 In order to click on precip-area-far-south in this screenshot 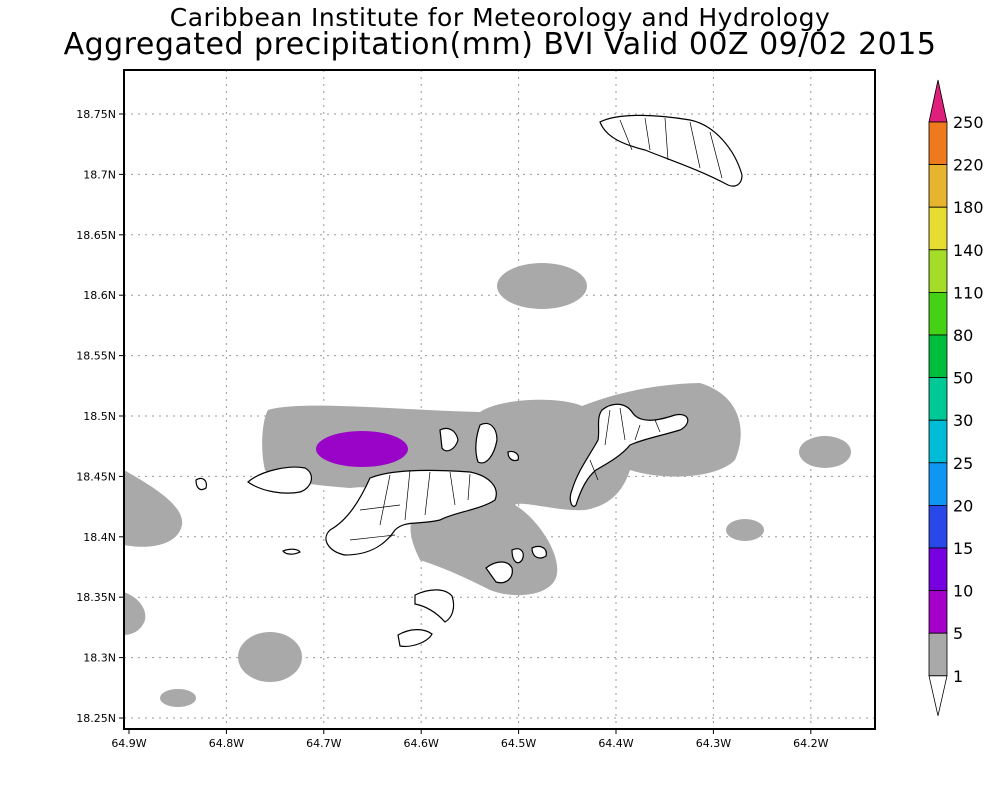, I will do `click(178, 698)`.